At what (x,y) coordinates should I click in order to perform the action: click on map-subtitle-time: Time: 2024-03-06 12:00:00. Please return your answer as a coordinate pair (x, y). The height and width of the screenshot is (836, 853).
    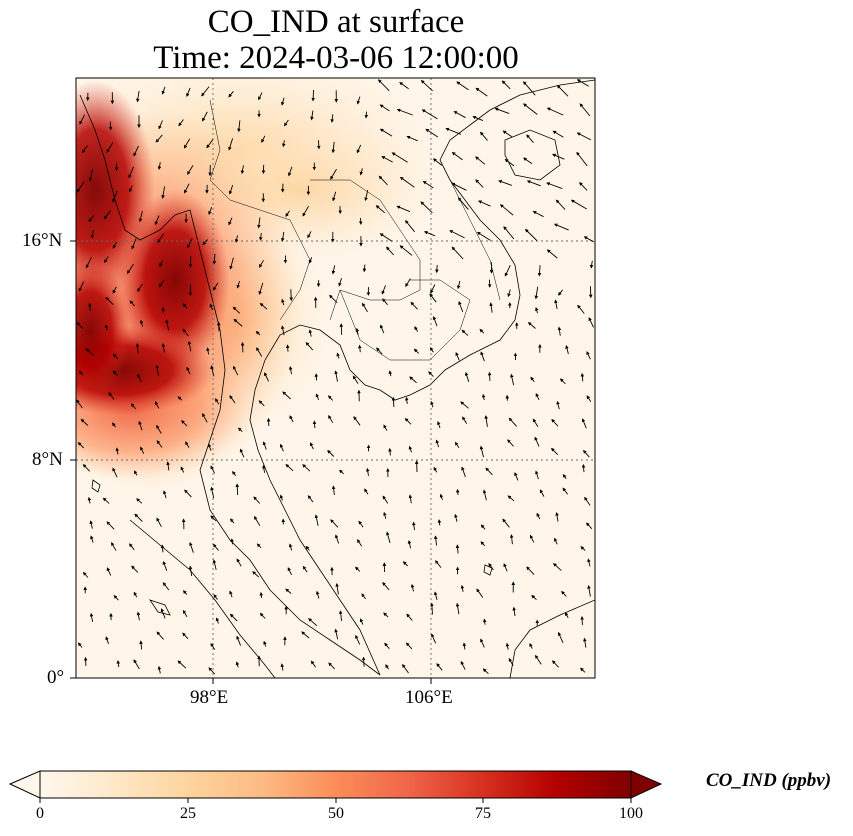
    Looking at the image, I should click on (336, 58).